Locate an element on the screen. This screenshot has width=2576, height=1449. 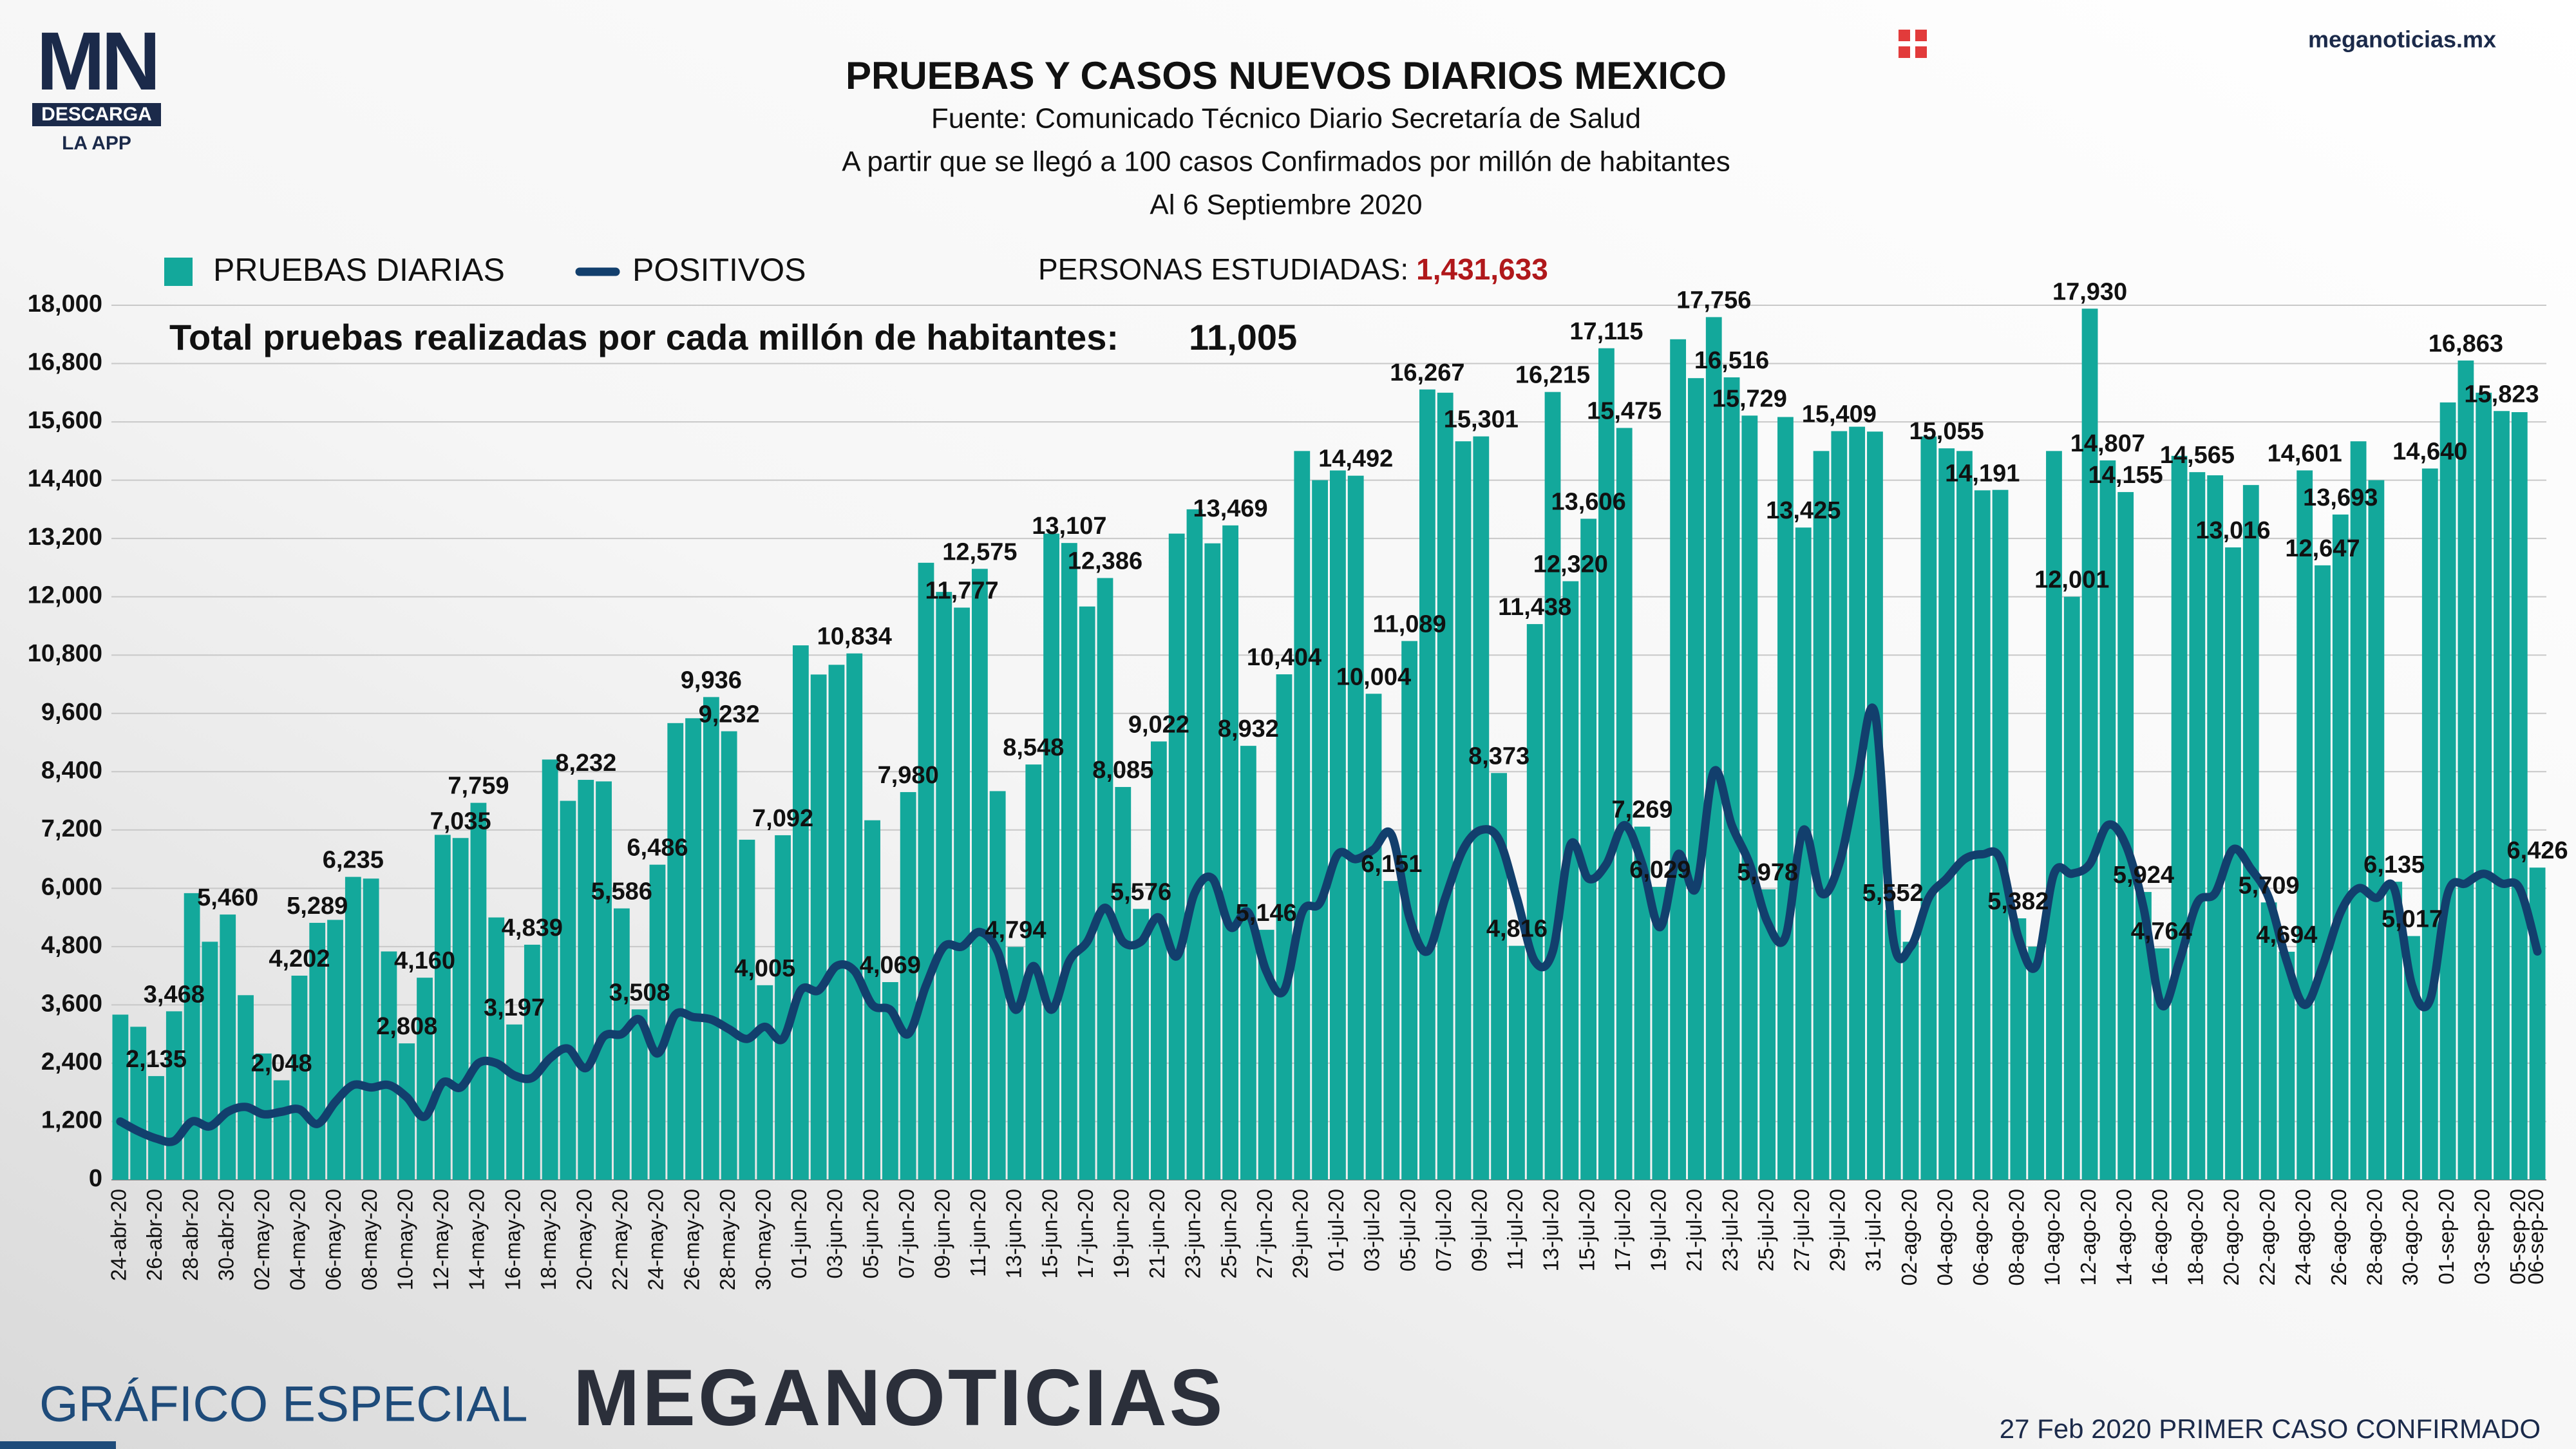
value-label: 8,932 is located at coordinates (1249, 729).